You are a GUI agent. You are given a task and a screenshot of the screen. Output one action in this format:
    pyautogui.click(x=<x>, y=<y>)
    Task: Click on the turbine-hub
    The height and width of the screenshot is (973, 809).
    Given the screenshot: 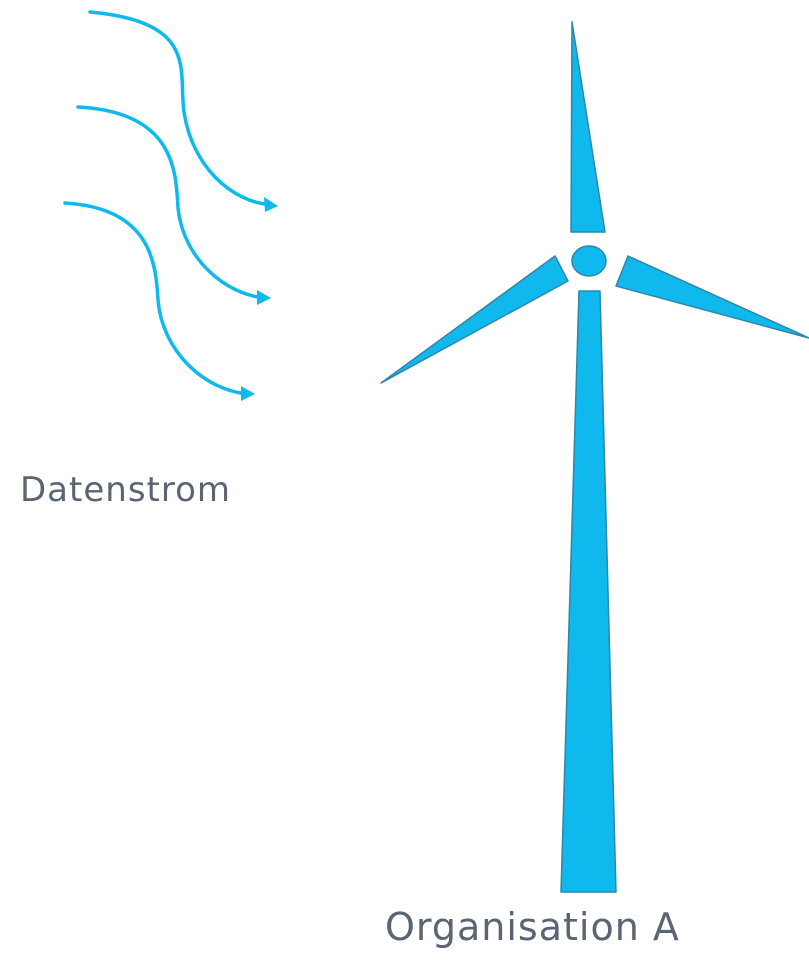 What is the action you would take?
    pyautogui.click(x=589, y=261)
    